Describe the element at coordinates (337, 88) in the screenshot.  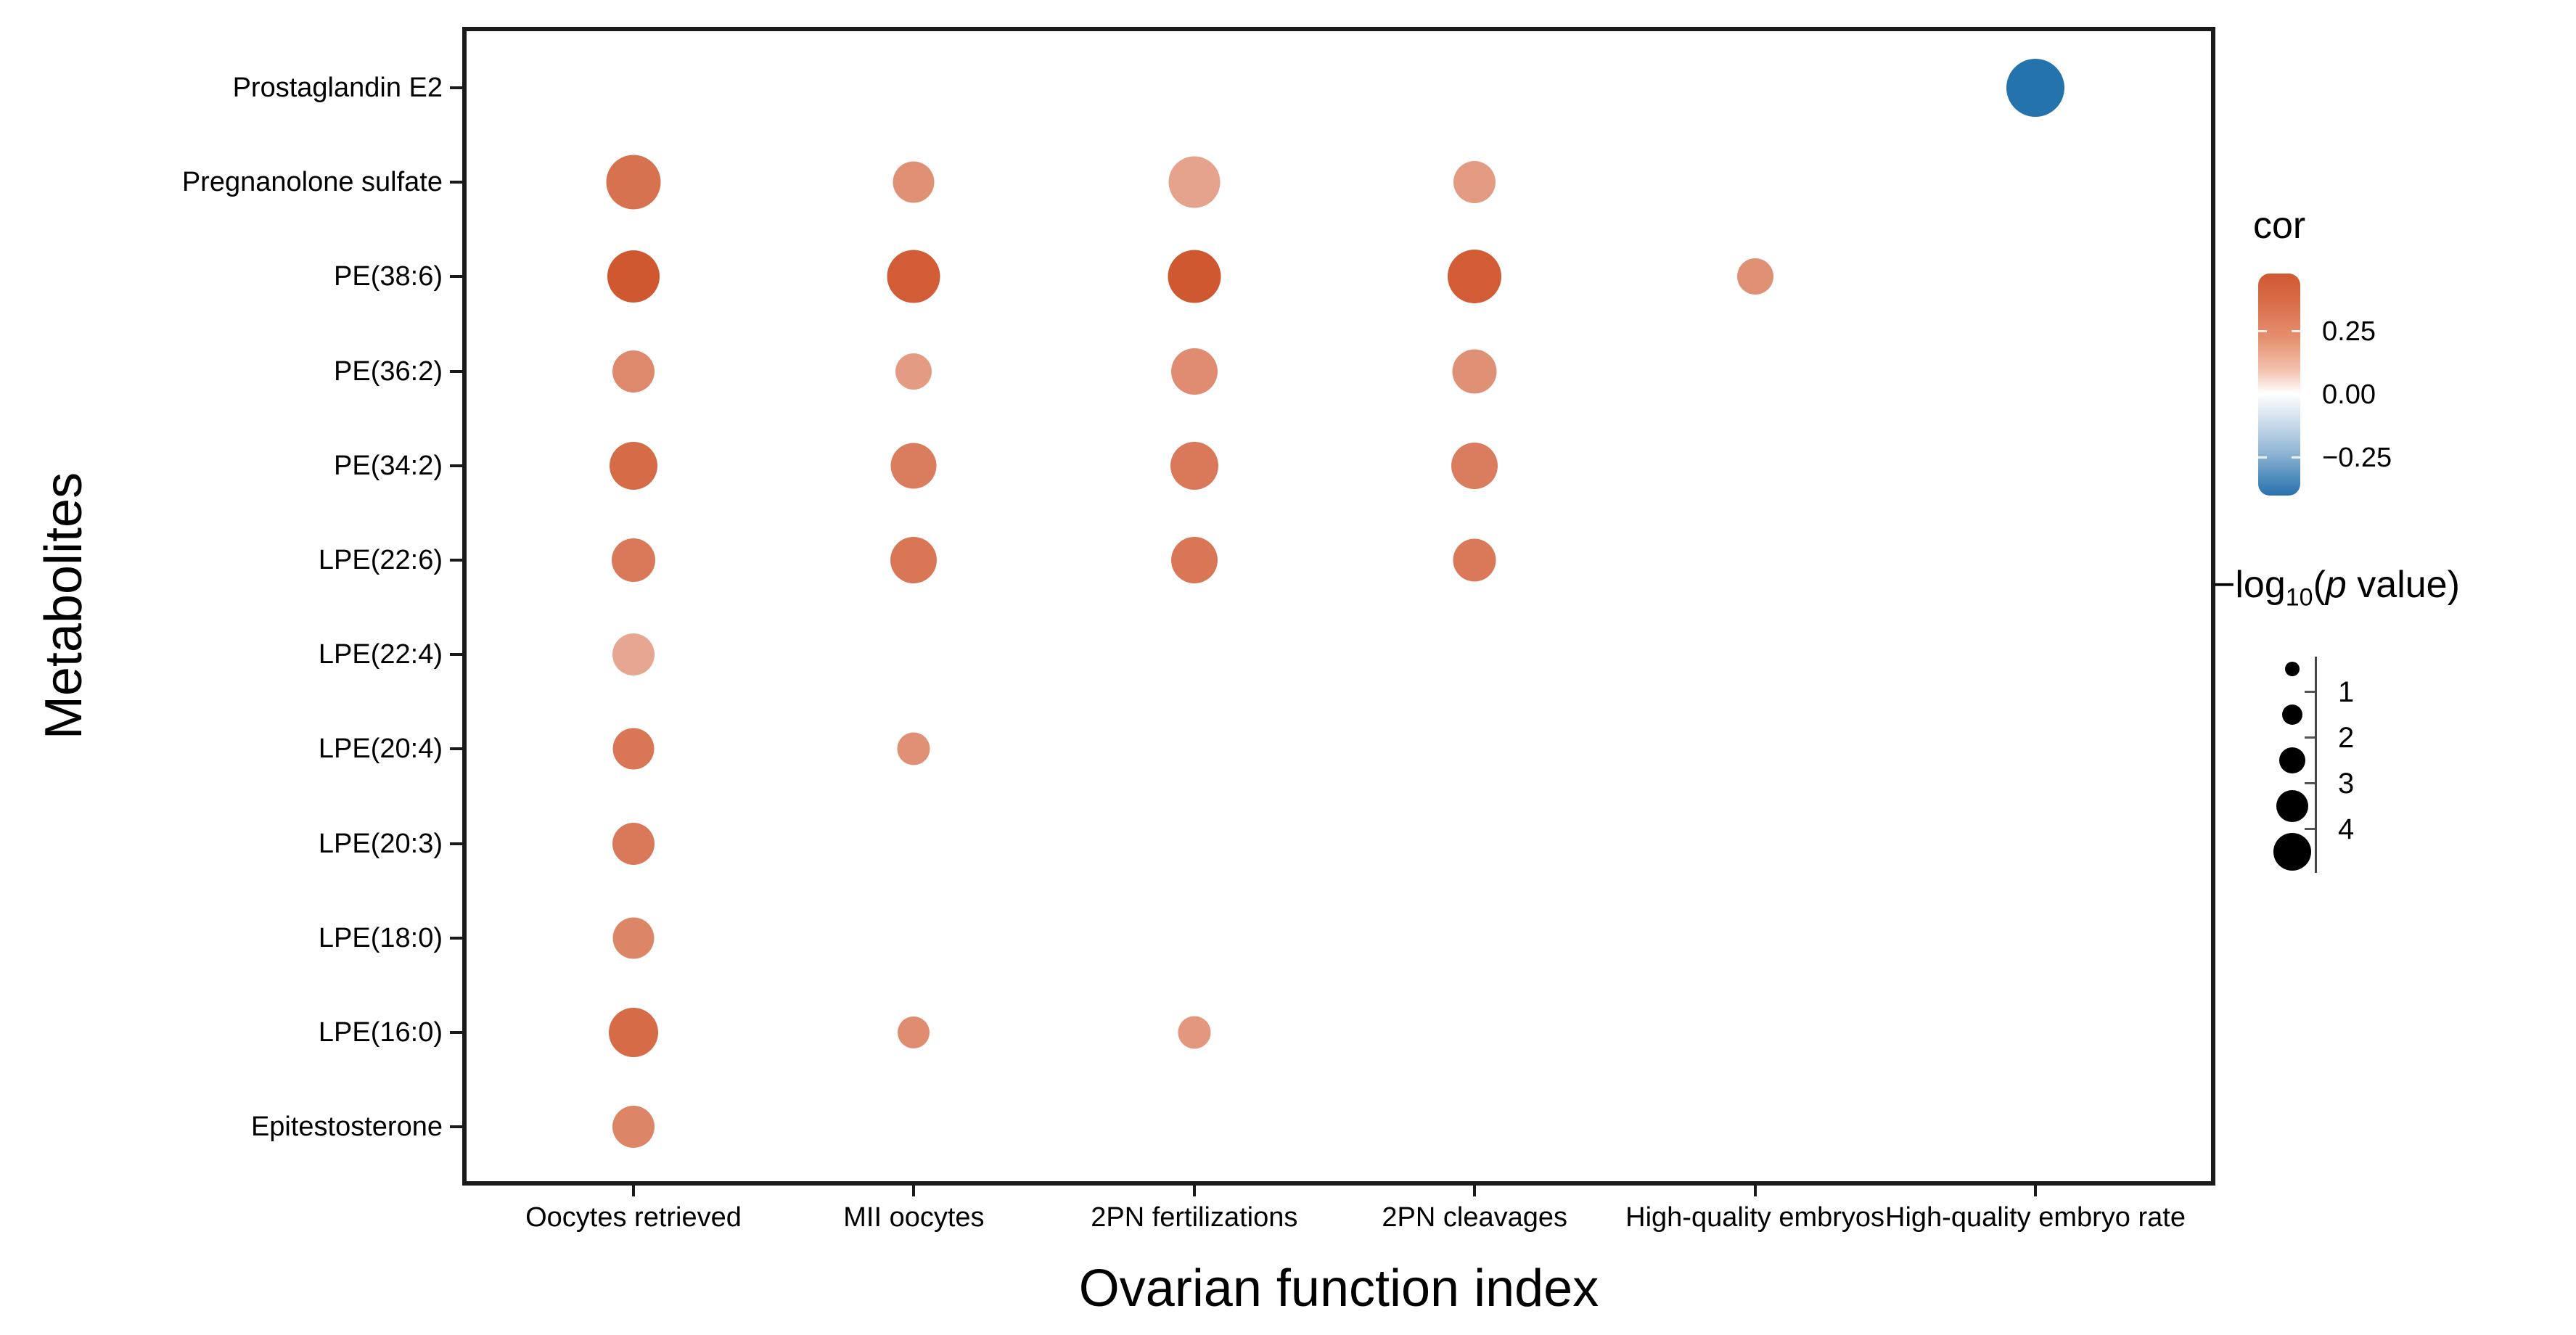
I see `y-tick-label: Prostaglandin E2` at that location.